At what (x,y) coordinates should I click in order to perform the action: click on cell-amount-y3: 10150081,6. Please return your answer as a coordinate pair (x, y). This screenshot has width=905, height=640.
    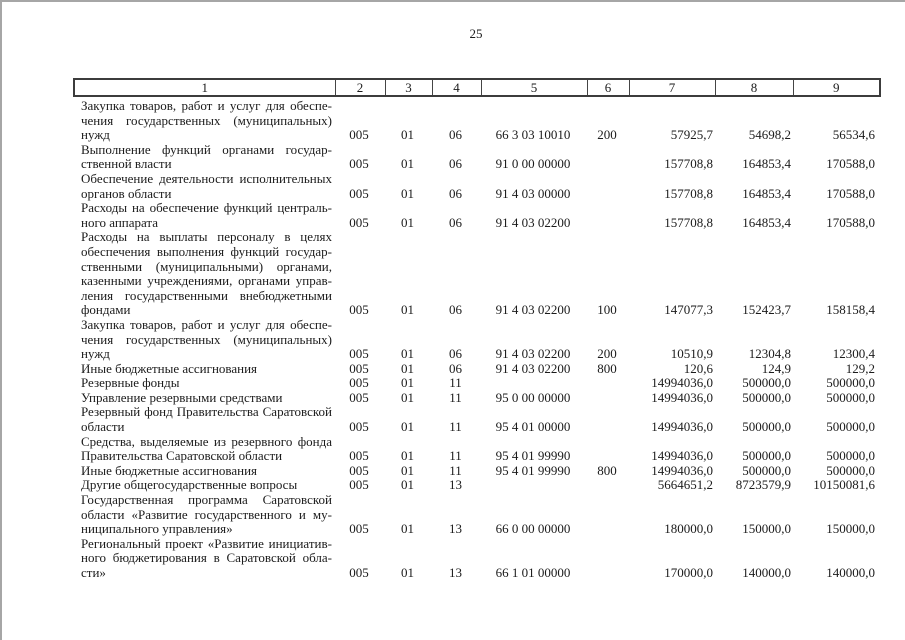
    Looking at the image, I should click on (844, 485).